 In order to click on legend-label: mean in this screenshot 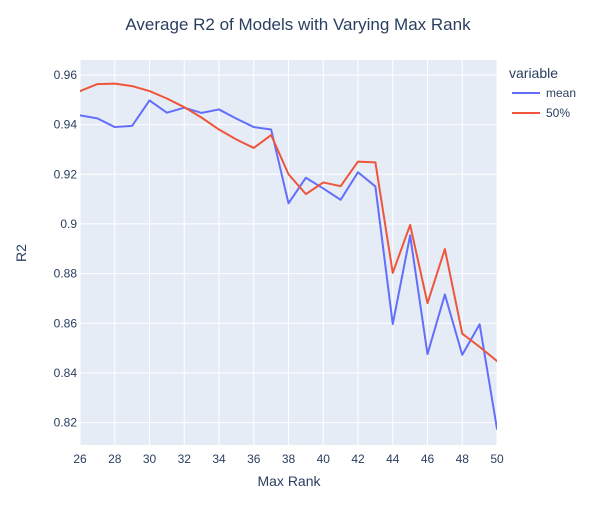, I will do `click(561, 93)`.